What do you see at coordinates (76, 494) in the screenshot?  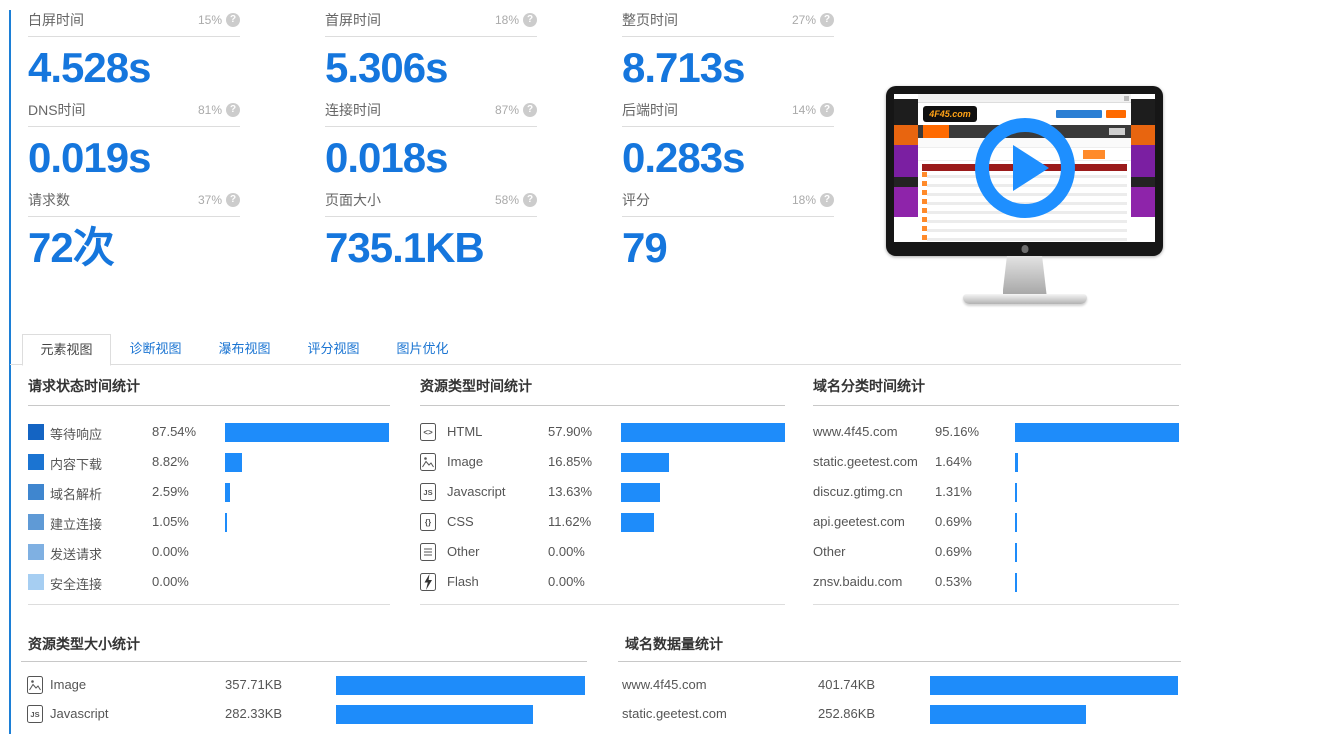 I see `stat-label: 域名解析` at bounding box center [76, 494].